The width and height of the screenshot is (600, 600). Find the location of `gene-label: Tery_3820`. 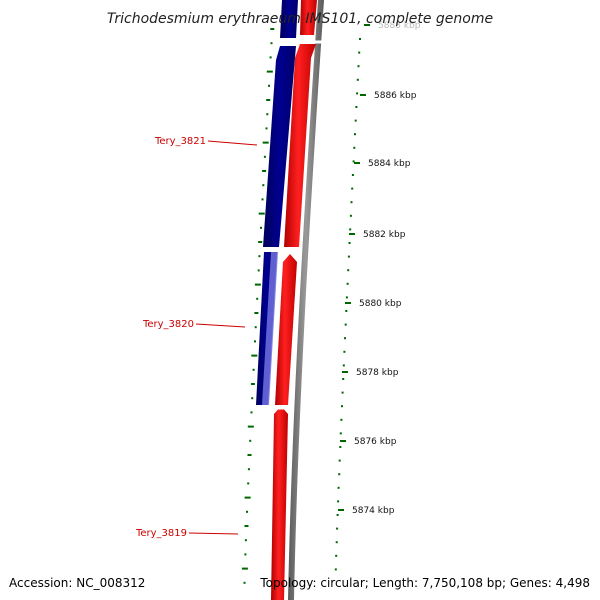

gene-label: Tery_3820 is located at coordinates (168, 324).